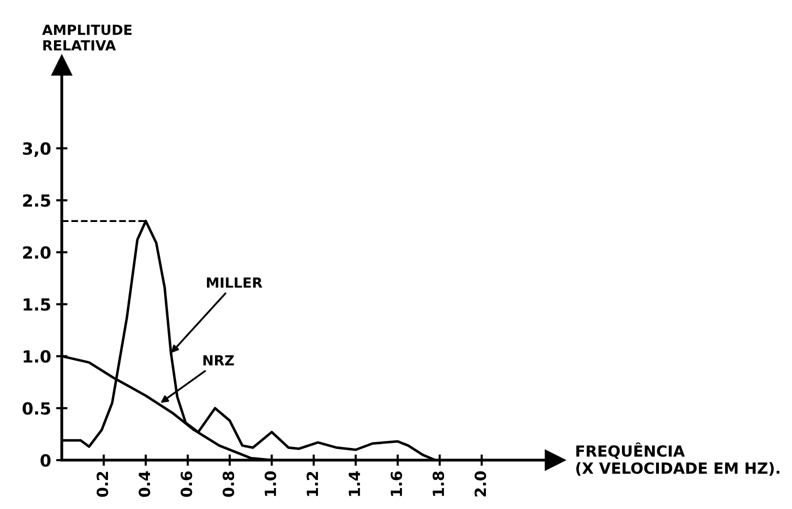 The height and width of the screenshot is (509, 792). What do you see at coordinates (37, 304) in the screenshot?
I see `y-tick-label: 1.5` at bounding box center [37, 304].